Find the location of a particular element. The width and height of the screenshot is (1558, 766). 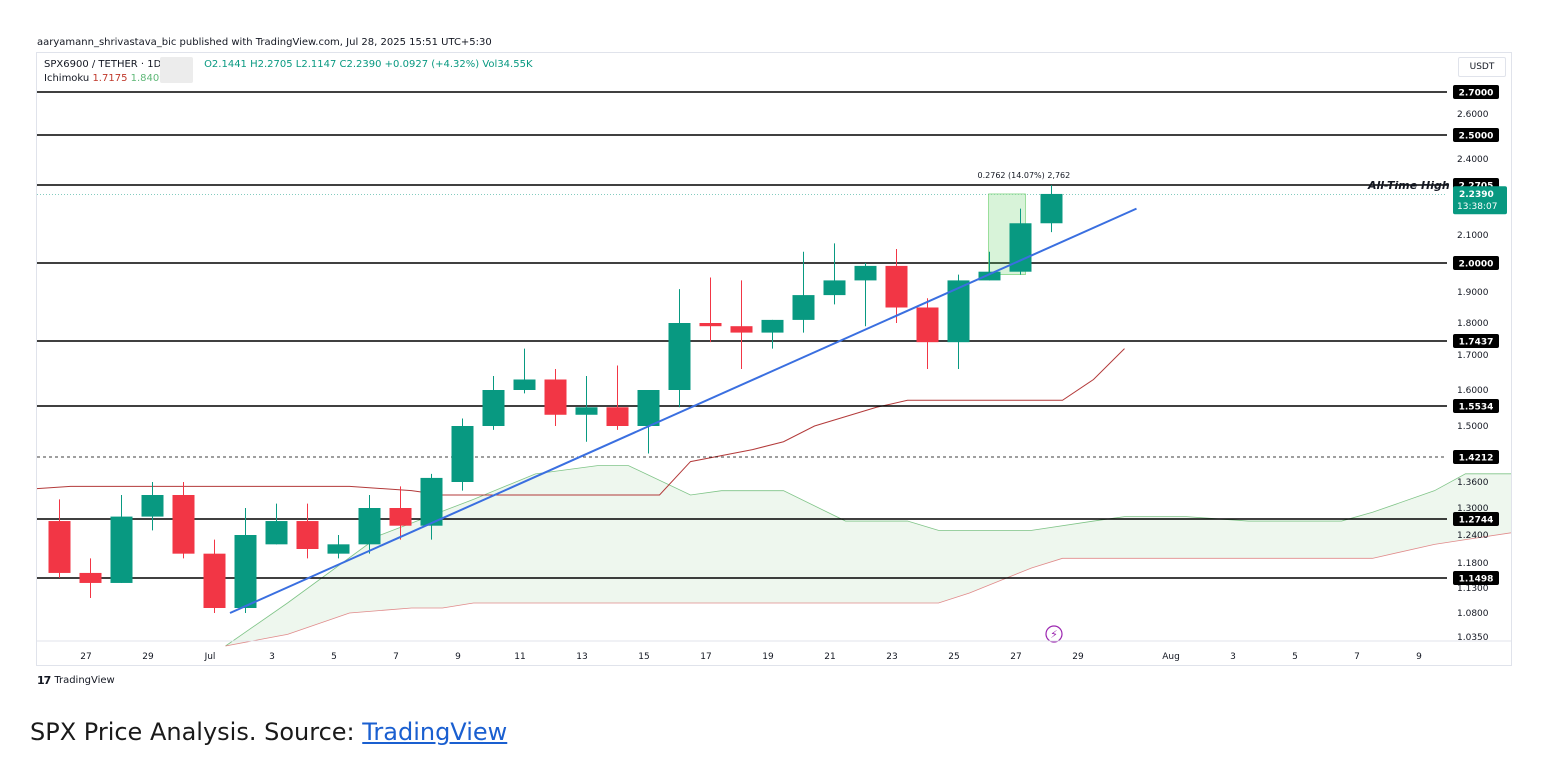

last-price-value: 2.2390 is located at coordinates (1476, 195).